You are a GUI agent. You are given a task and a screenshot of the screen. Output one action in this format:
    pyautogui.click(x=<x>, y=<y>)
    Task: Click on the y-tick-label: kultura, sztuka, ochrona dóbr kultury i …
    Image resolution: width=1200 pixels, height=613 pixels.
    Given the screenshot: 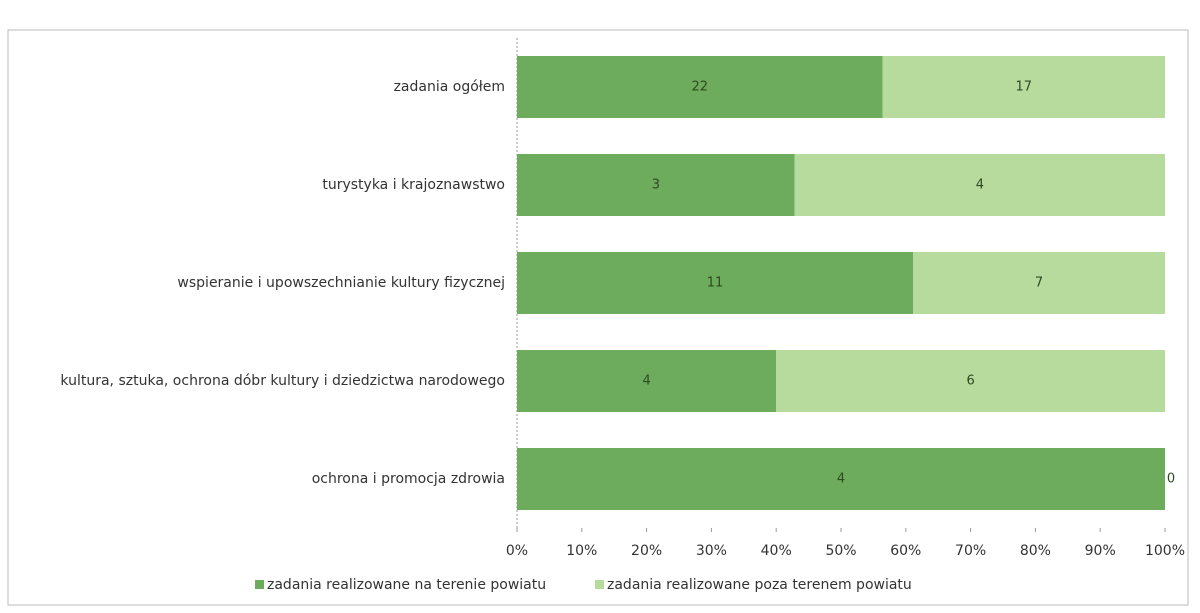 What is the action you would take?
    pyautogui.click(x=282, y=381)
    